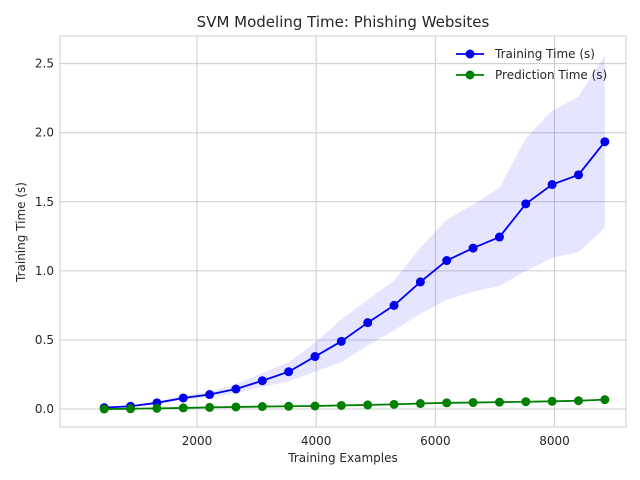 The width and height of the screenshot is (640, 480). I want to click on legend-label-prediction: Prediction Time (s), so click(551, 75).